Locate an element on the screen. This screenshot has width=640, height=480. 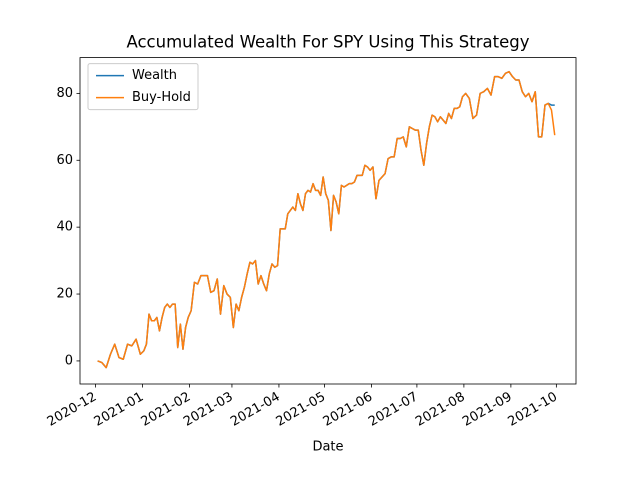
y-tick-label: 20 is located at coordinates (64, 294).